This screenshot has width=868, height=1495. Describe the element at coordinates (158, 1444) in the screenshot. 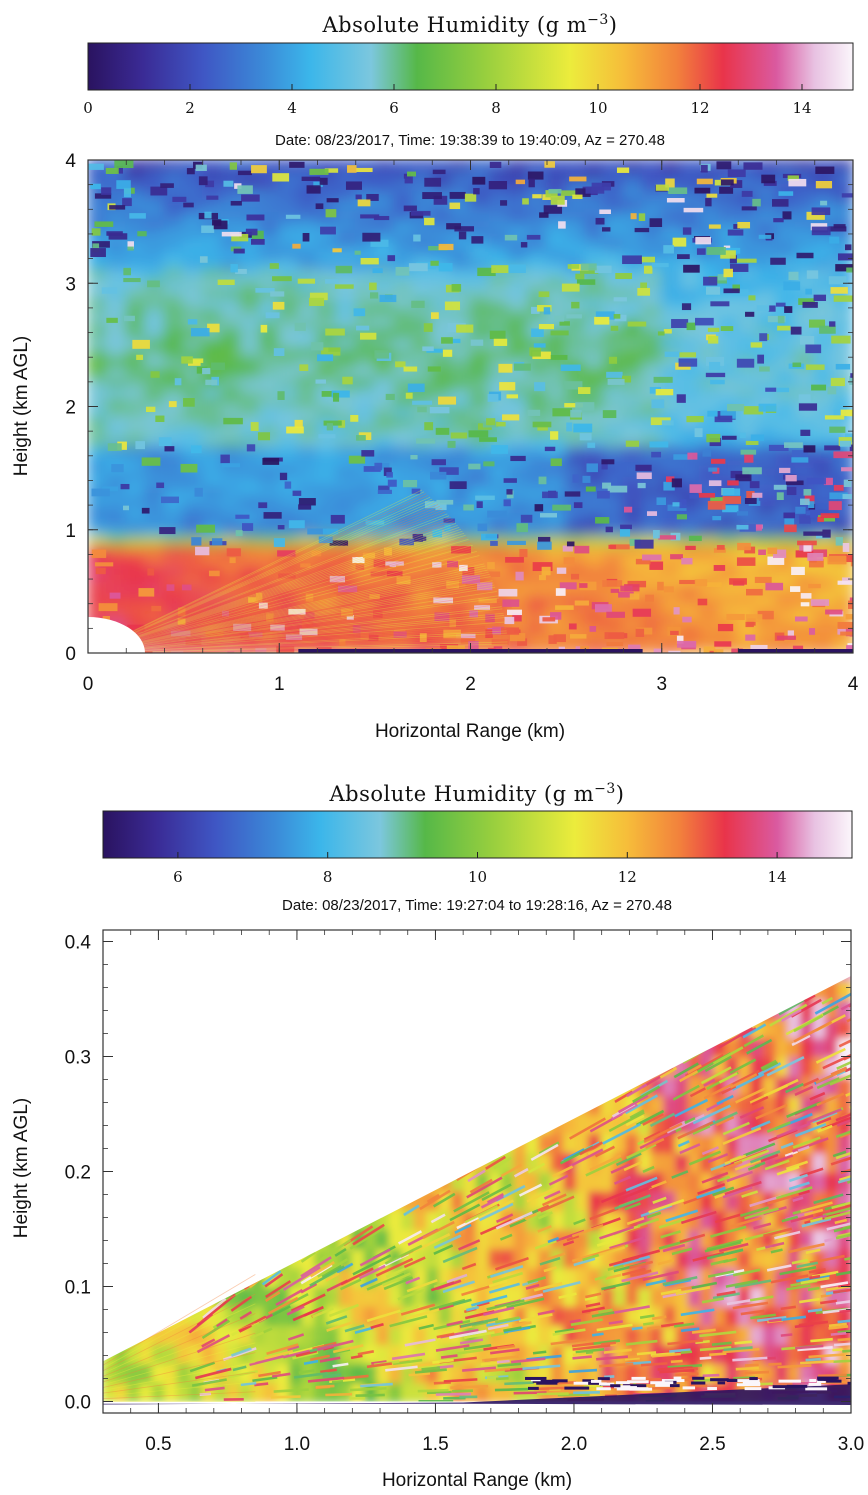

I see `x-tick-label: 0.5` at that location.